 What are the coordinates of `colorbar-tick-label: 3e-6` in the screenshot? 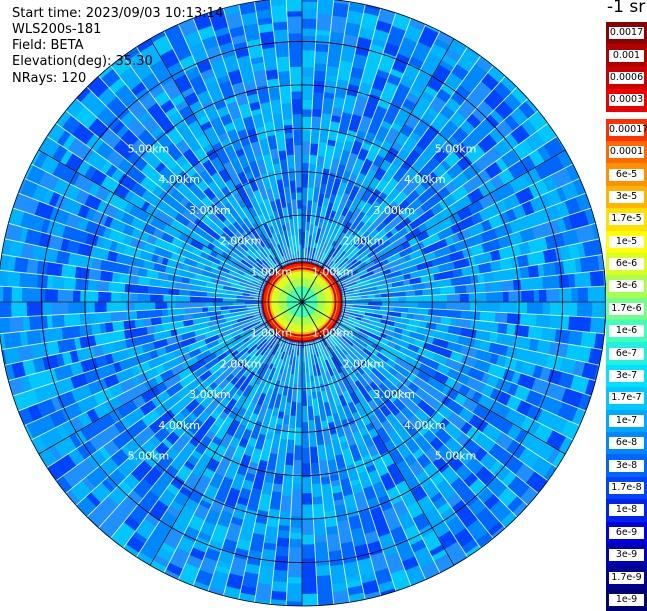 It's located at (626, 286).